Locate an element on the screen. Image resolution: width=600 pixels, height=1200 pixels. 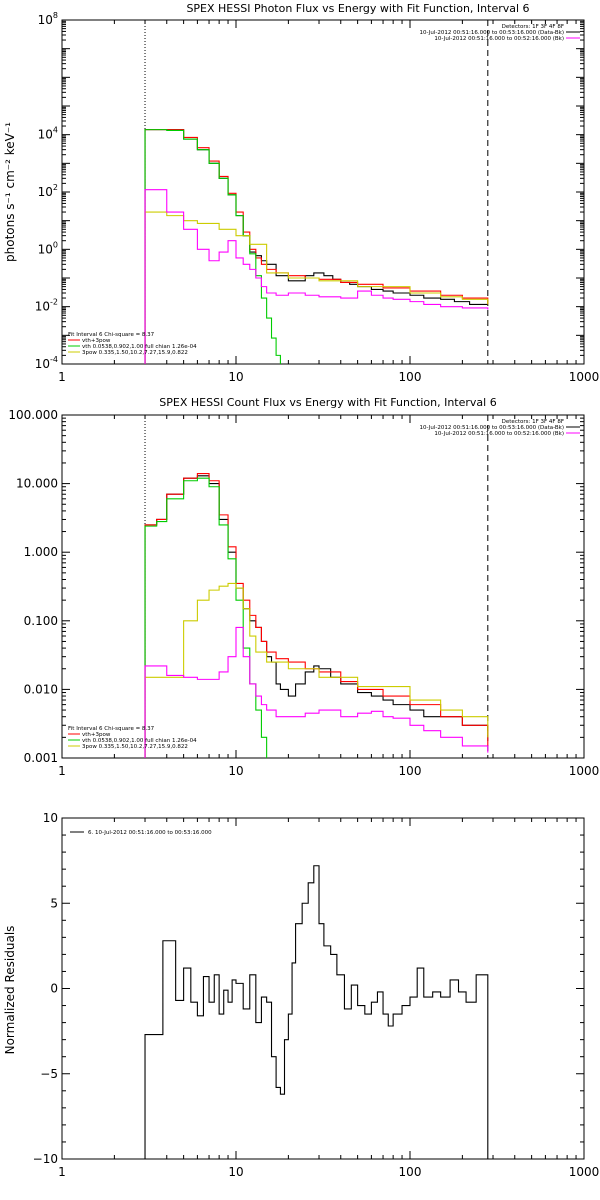
y-tick-label: 10⁴ is located at coordinates (48, 134).